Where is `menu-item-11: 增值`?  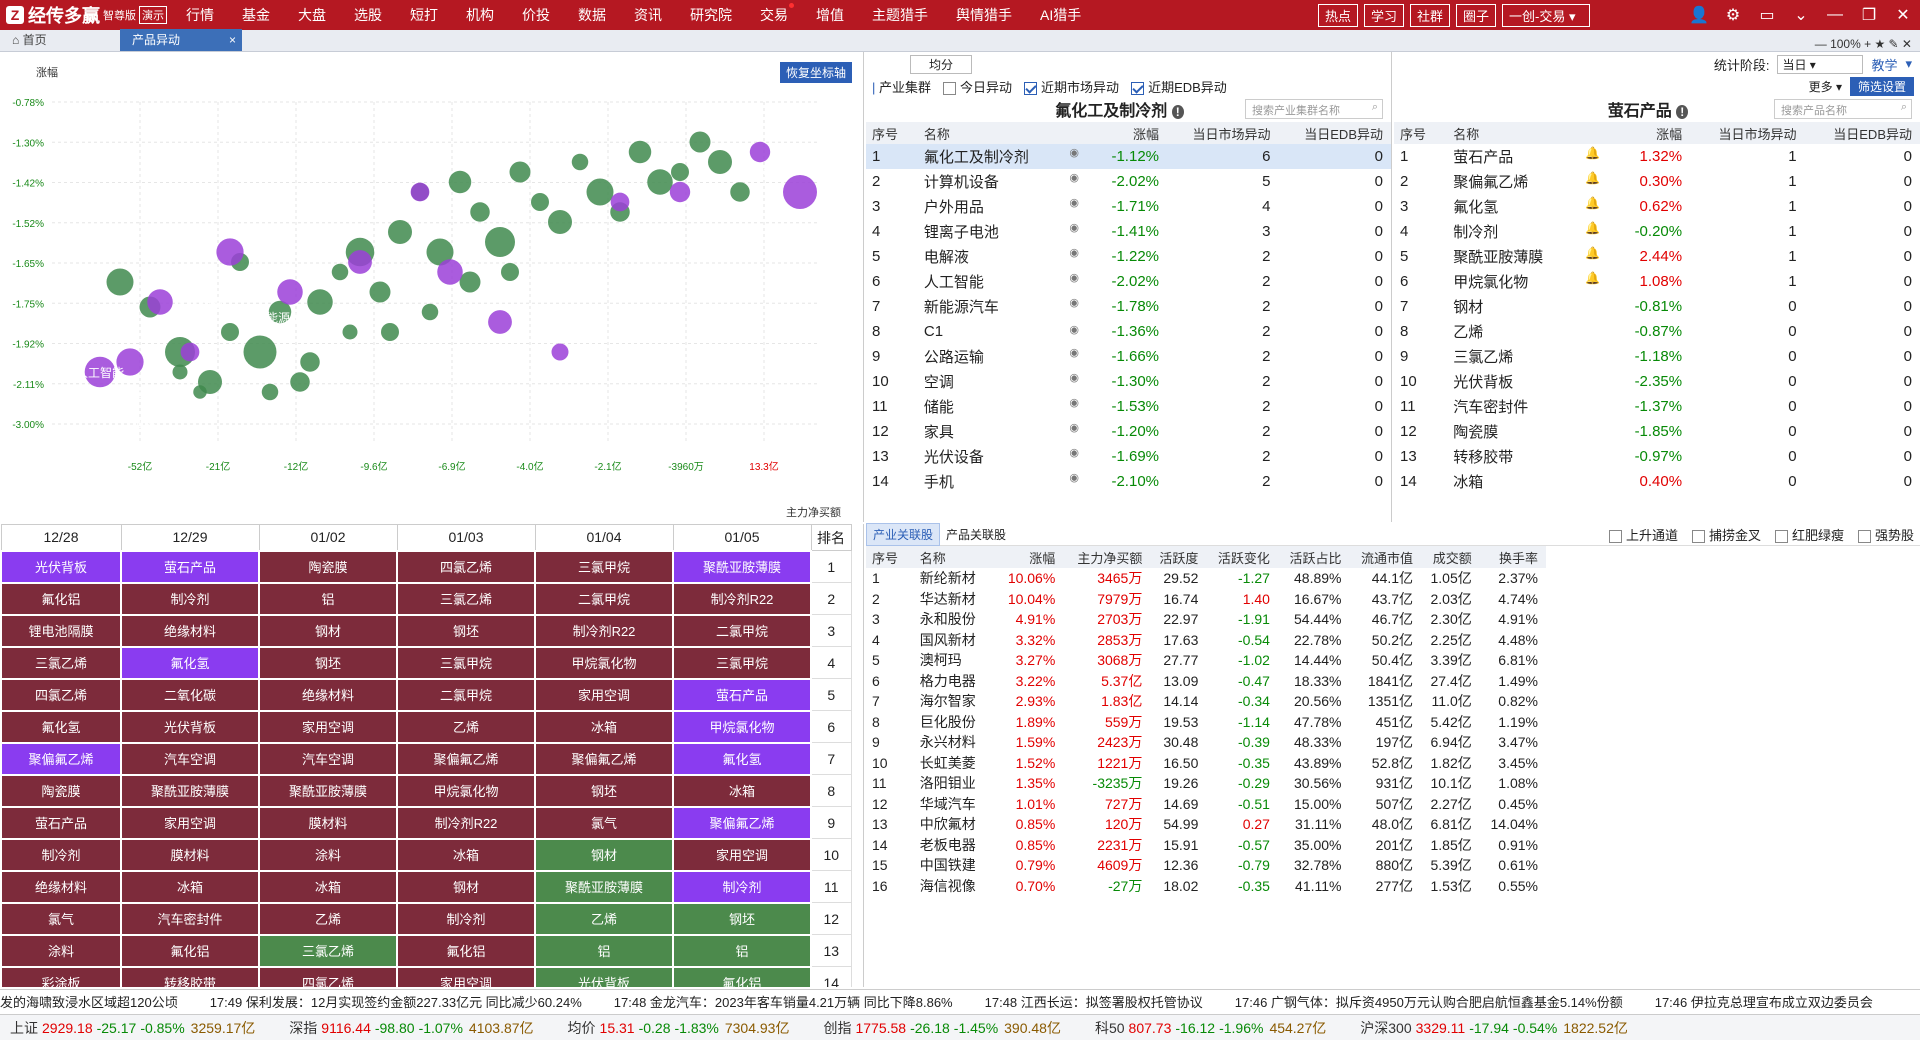
menu-item-11: 增值 is located at coordinates (830, 15).